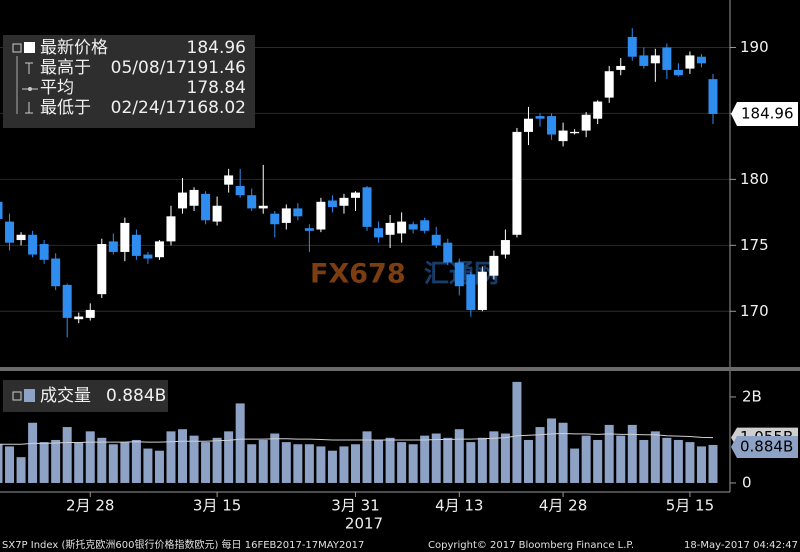 The image size is (800, 552). What do you see at coordinates (747, 482) in the screenshot?
I see `y2-tick-label: 0` at bounding box center [747, 482].